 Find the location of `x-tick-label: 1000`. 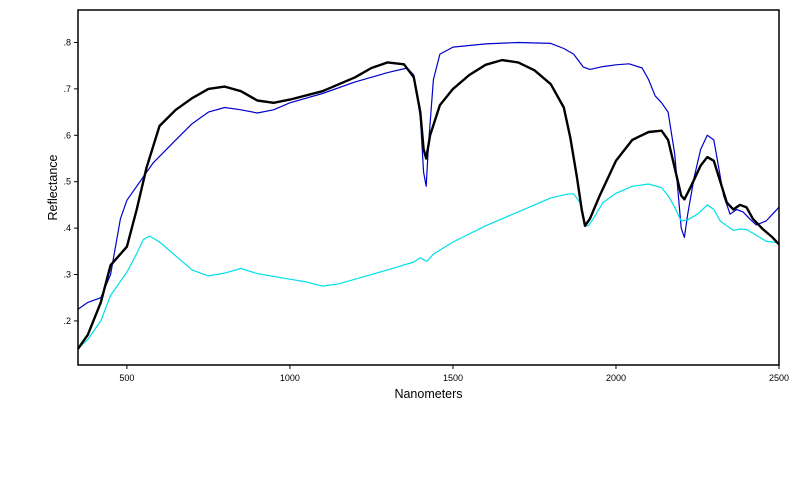

x-tick-label: 1000 is located at coordinates (290, 378).